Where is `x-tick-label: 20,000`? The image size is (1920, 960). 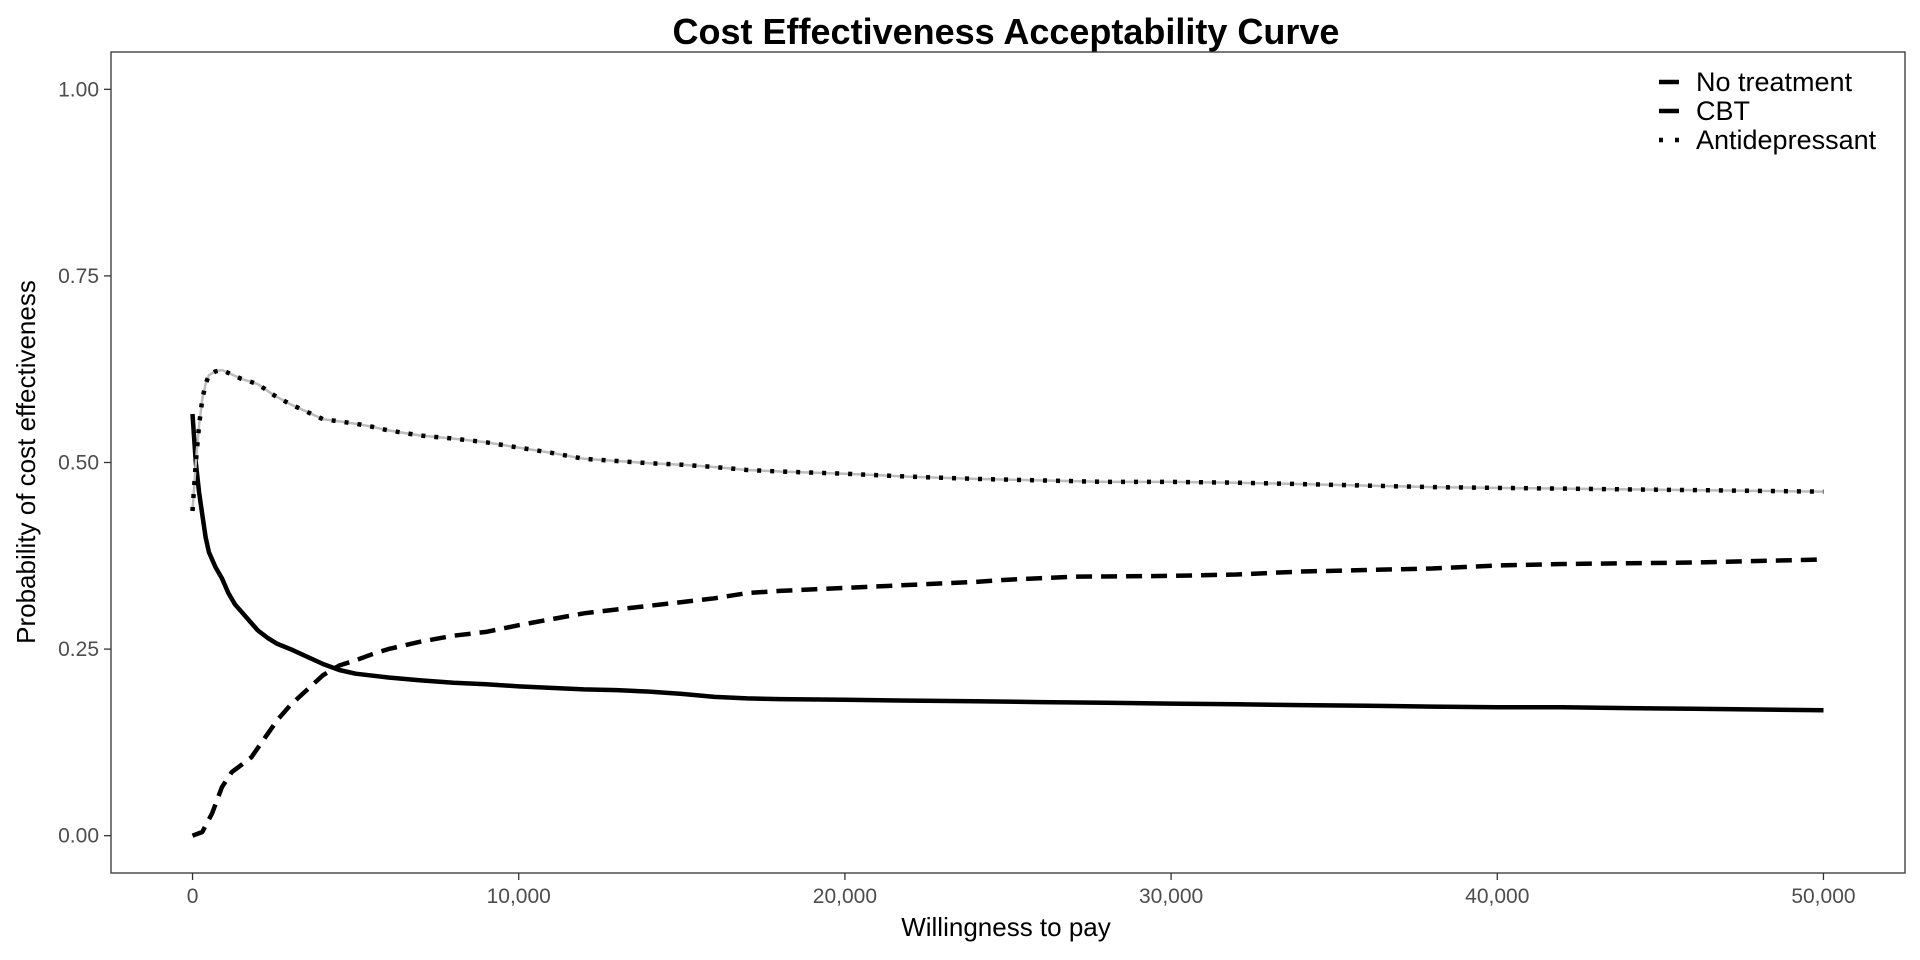
x-tick-label: 20,000 is located at coordinates (845, 896).